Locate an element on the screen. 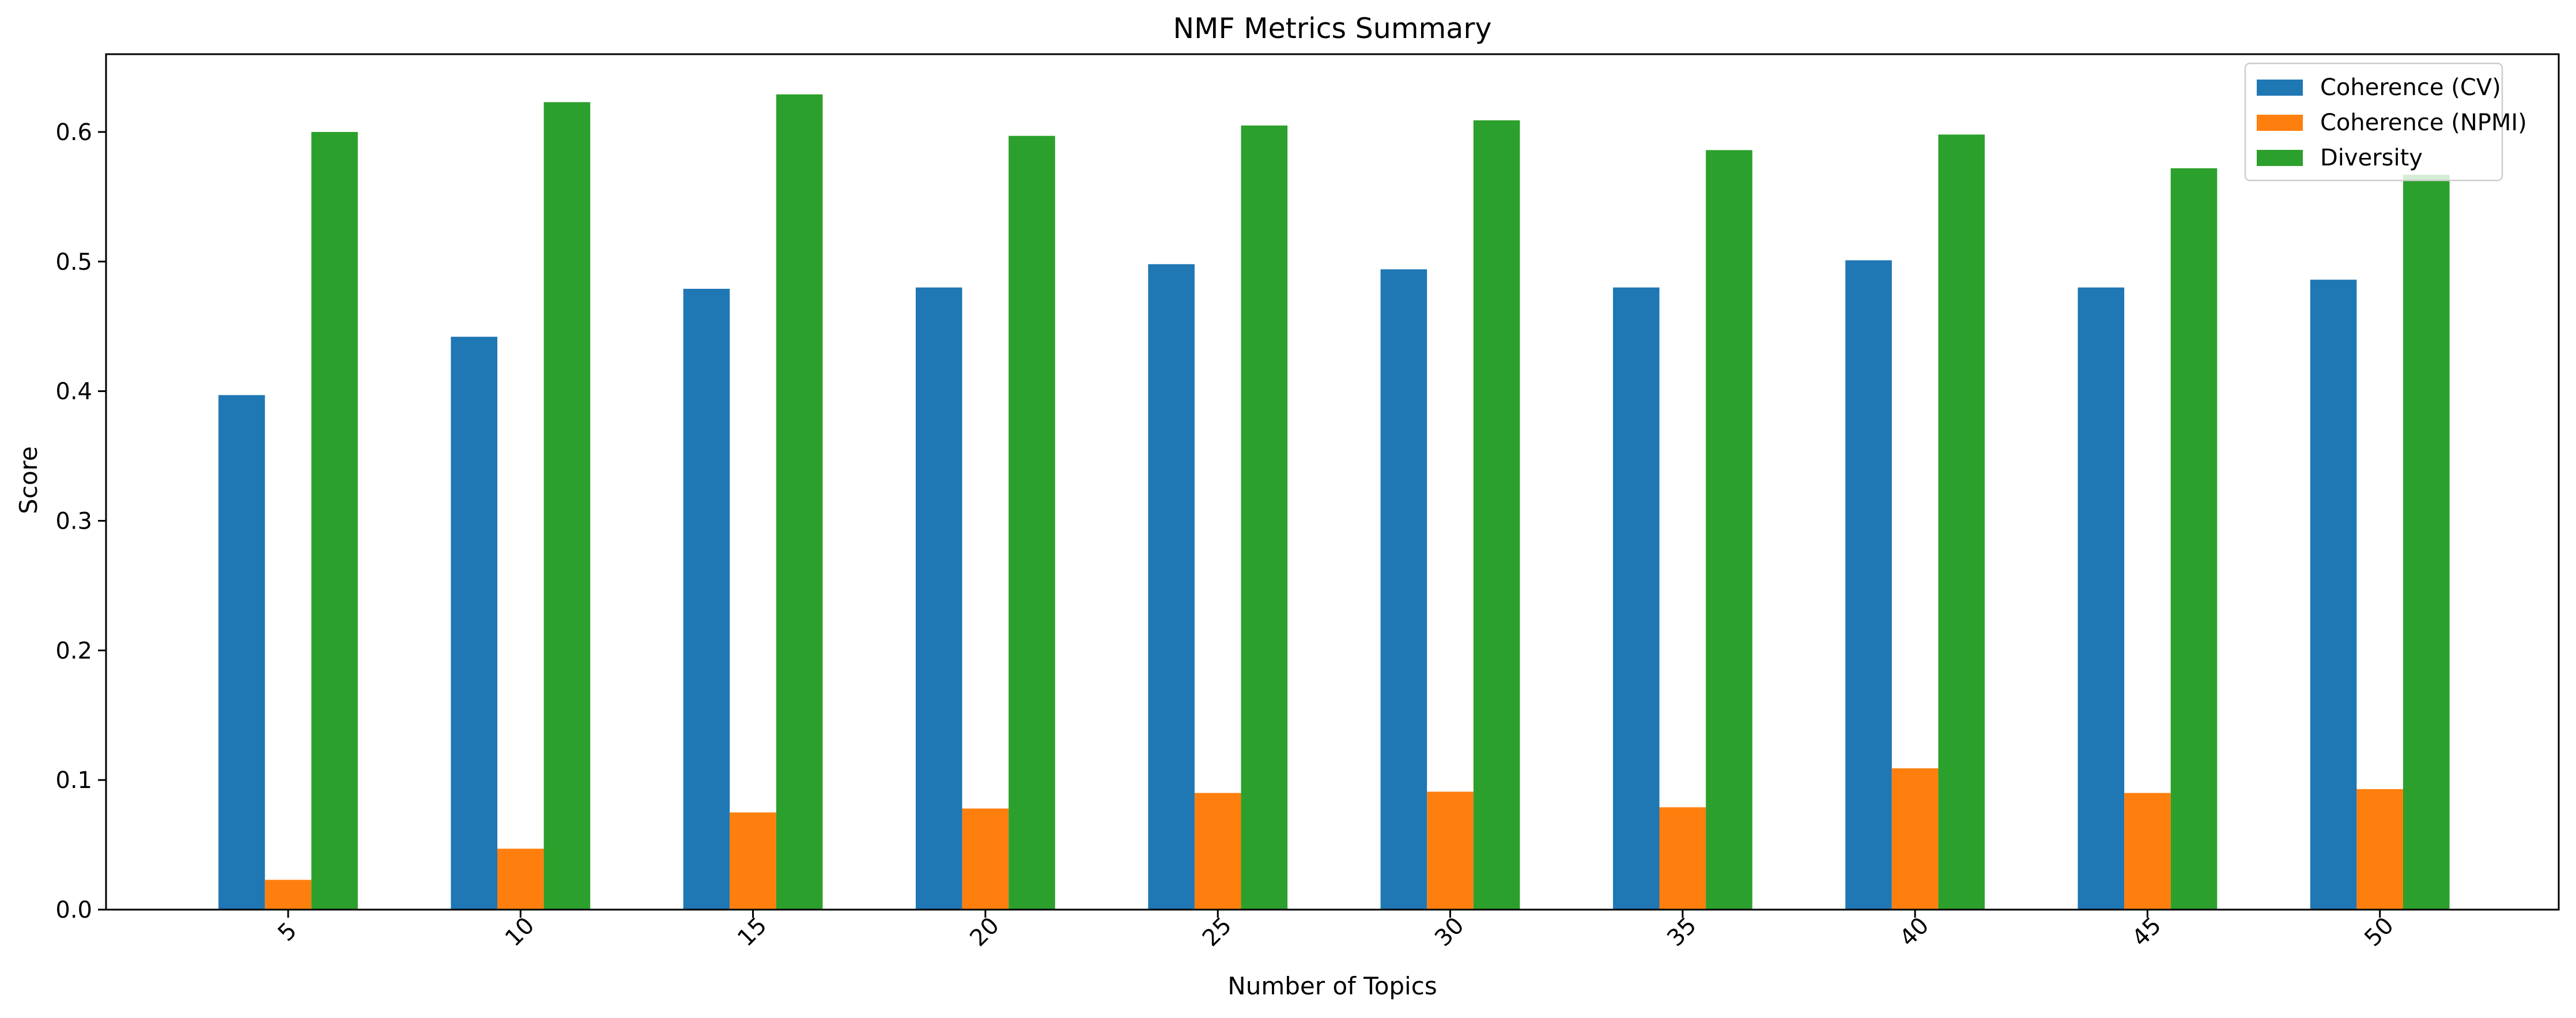  y-tick-label: 0.3 is located at coordinates (73, 521).